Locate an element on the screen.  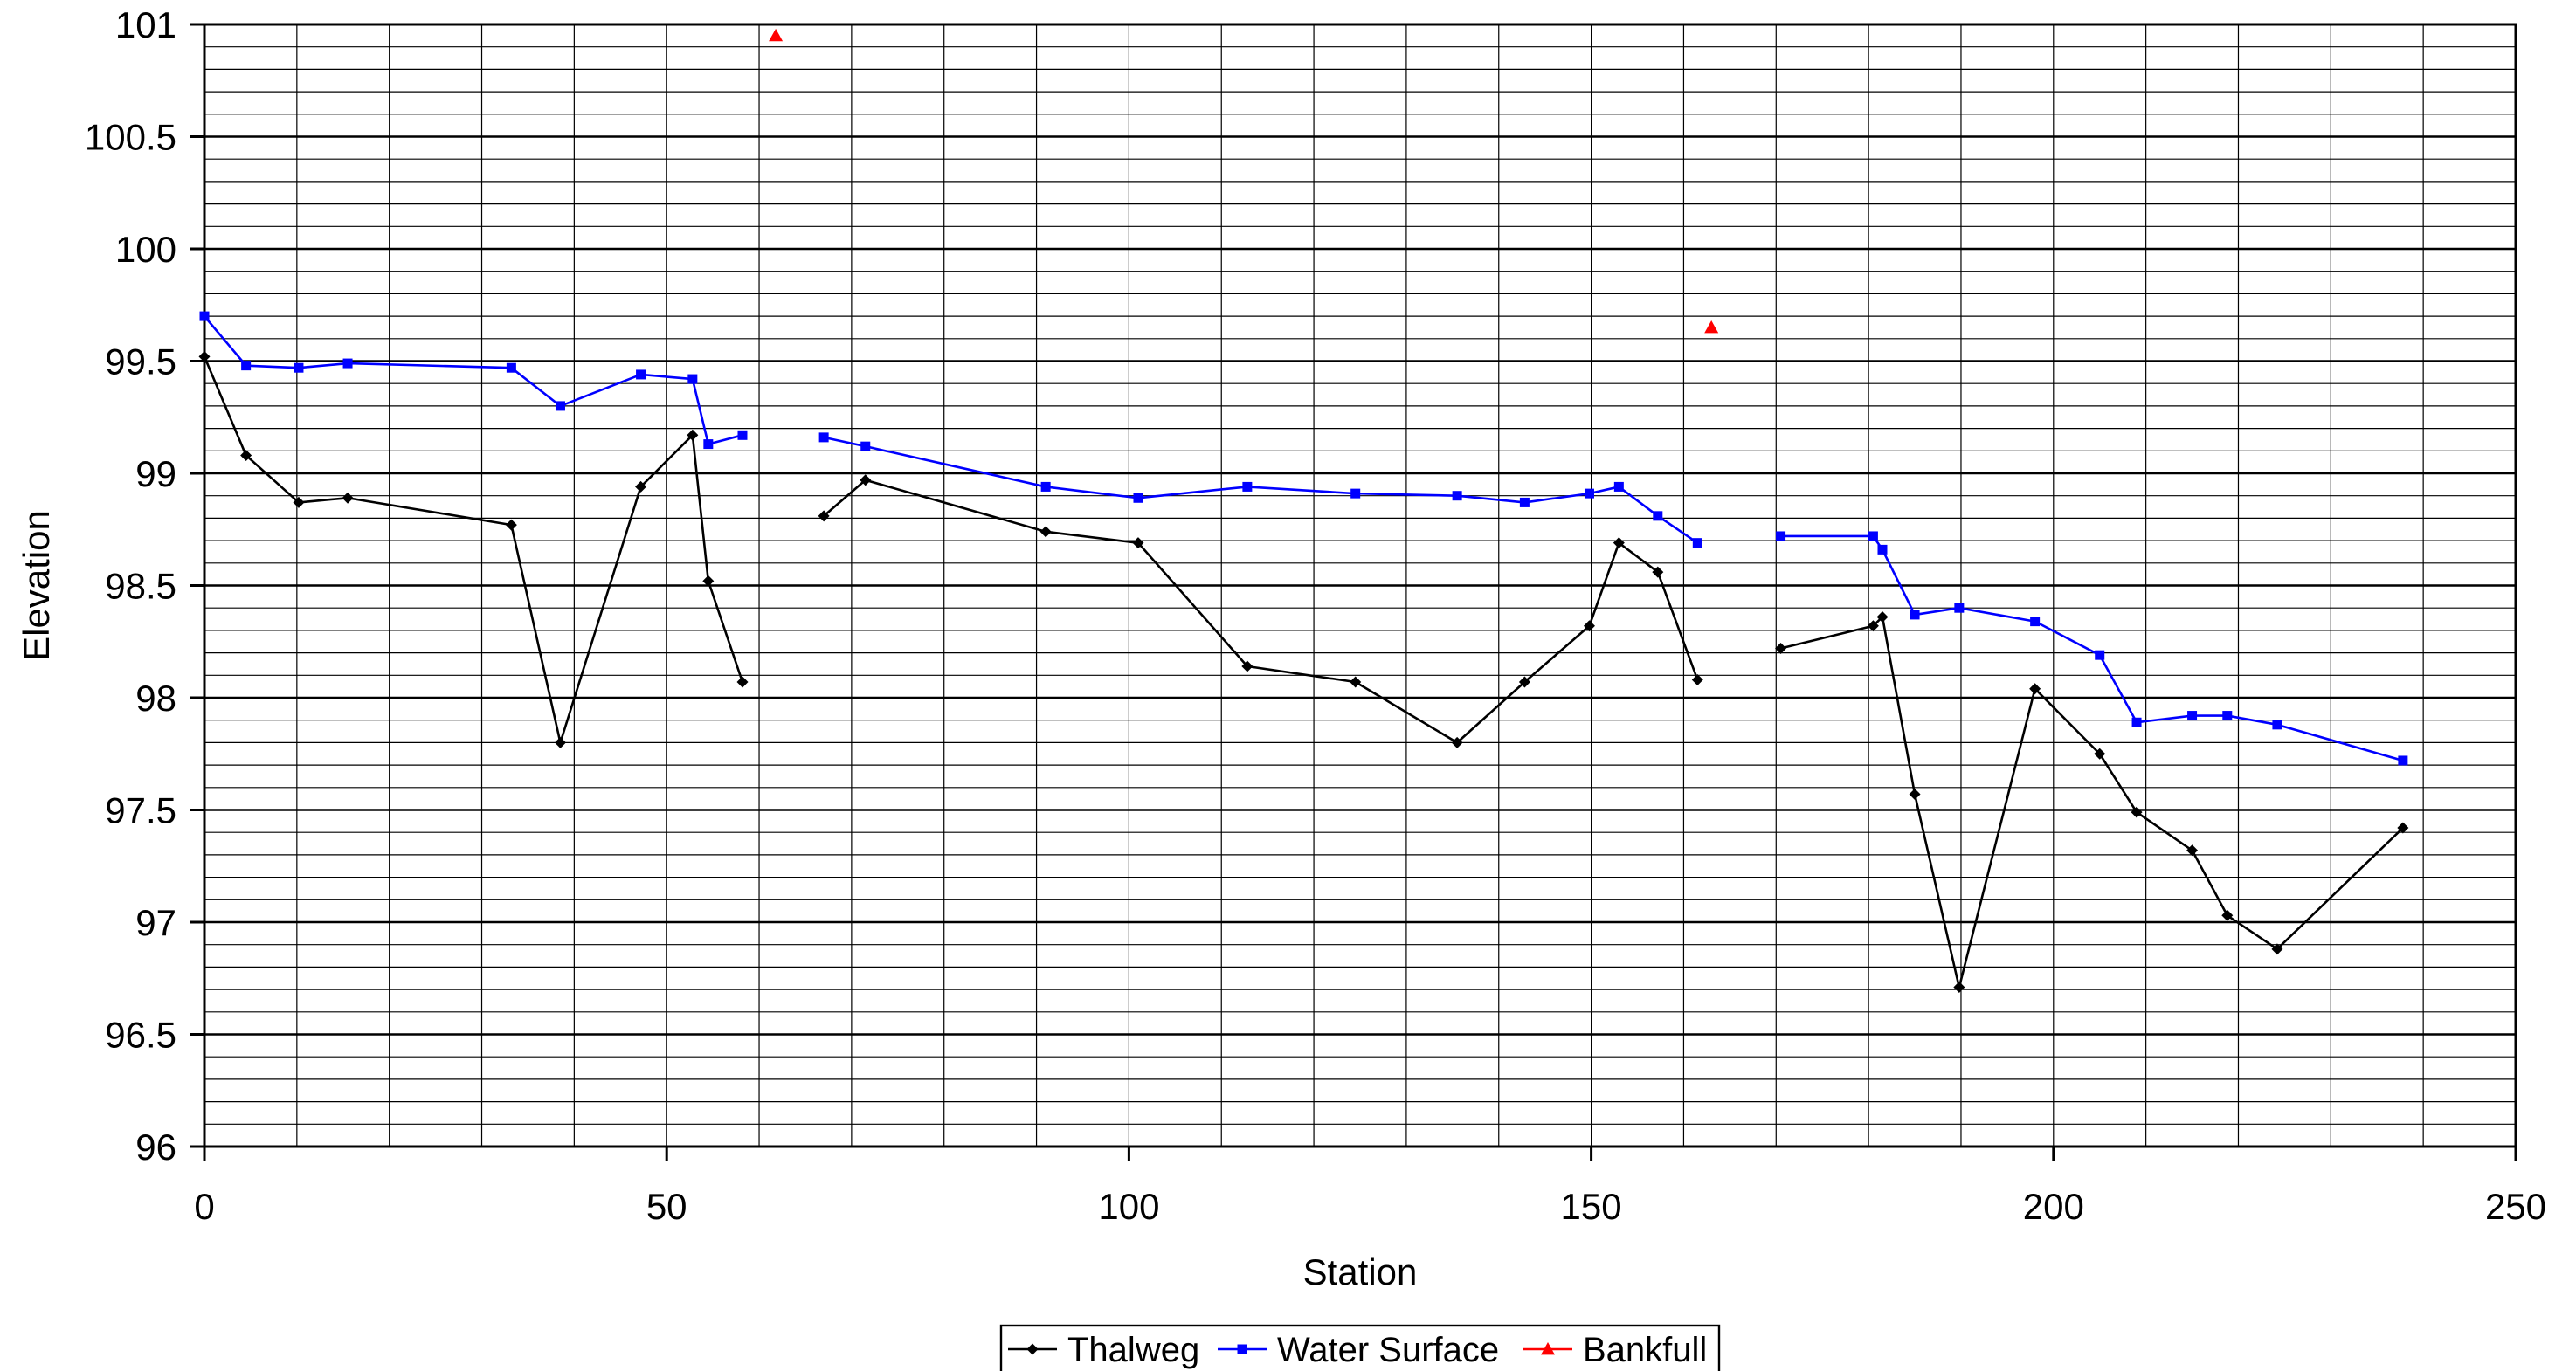
legend-entry-bankfull: Bankfull is located at coordinates (1615, 1350).